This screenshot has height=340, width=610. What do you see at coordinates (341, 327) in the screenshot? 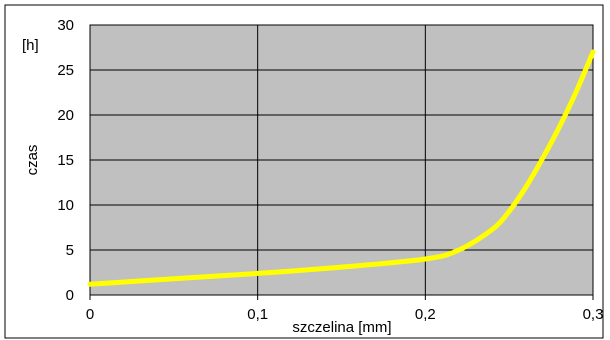
I see `x-axis-label: szczelina [mm]` at bounding box center [341, 327].